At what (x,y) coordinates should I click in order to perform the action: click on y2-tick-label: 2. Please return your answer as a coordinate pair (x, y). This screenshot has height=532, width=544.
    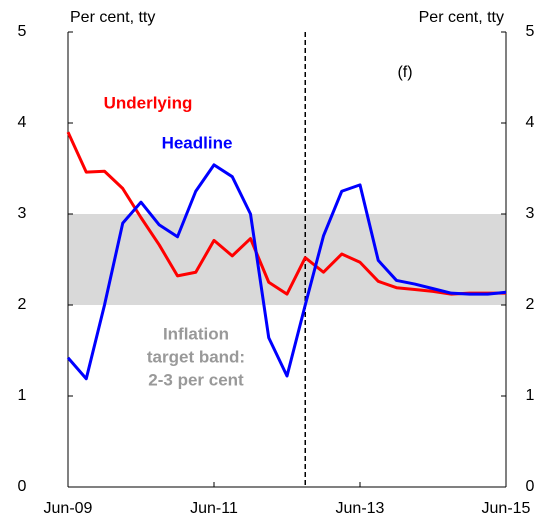
    Looking at the image, I should click on (530, 304).